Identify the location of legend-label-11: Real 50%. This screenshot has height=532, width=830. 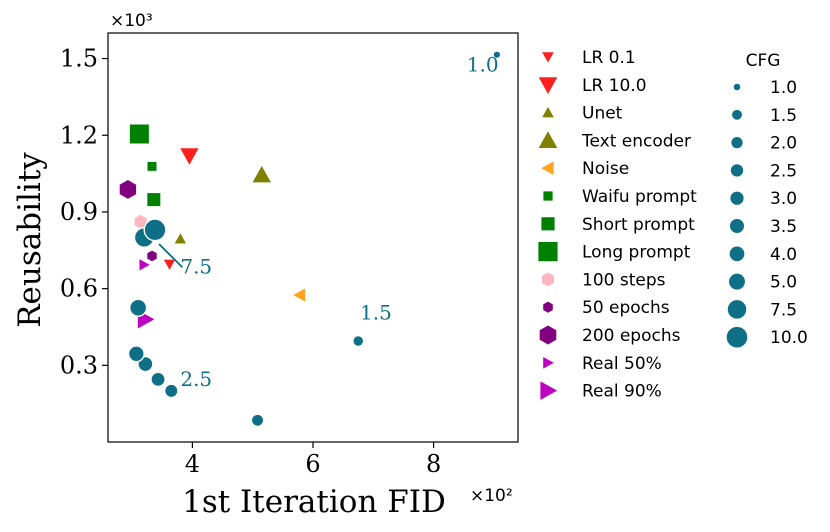
(622, 364).